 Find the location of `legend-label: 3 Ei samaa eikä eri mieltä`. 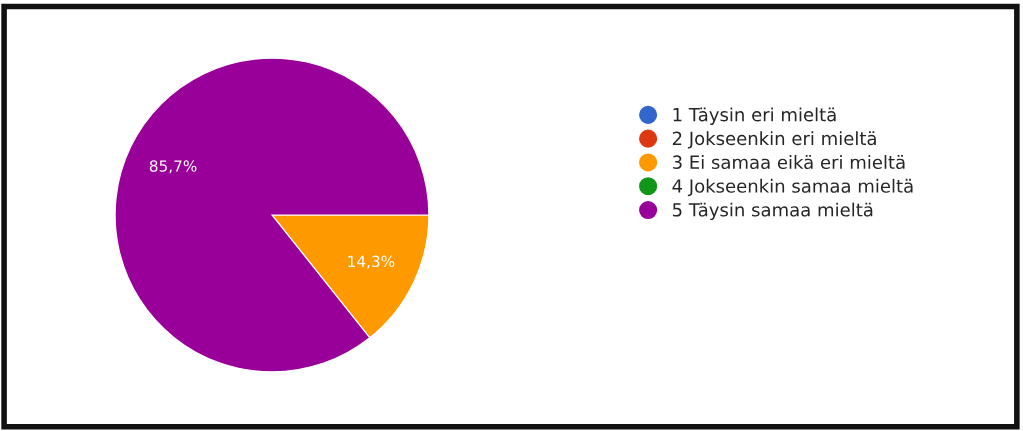

legend-label: 3 Ei samaa eikä eri mieltä is located at coordinates (788, 162).